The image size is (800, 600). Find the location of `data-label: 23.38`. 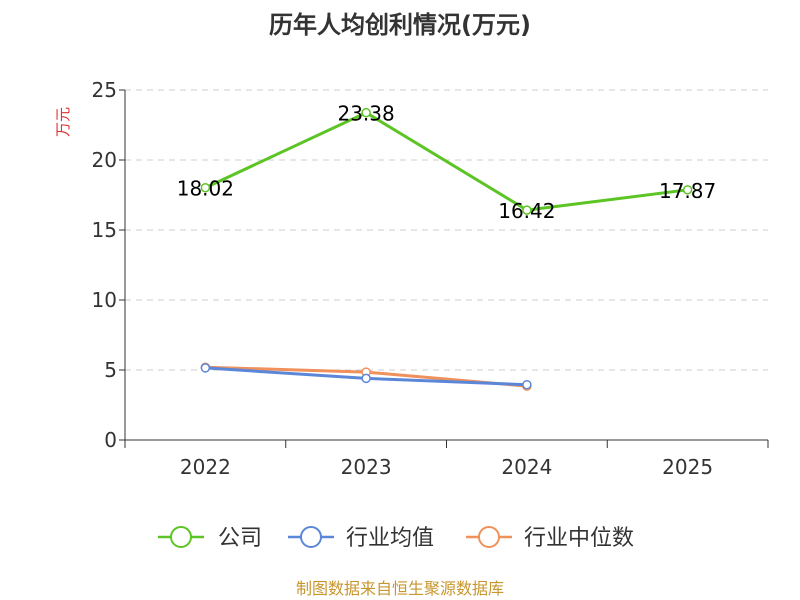

data-label: 23.38 is located at coordinates (365, 114).